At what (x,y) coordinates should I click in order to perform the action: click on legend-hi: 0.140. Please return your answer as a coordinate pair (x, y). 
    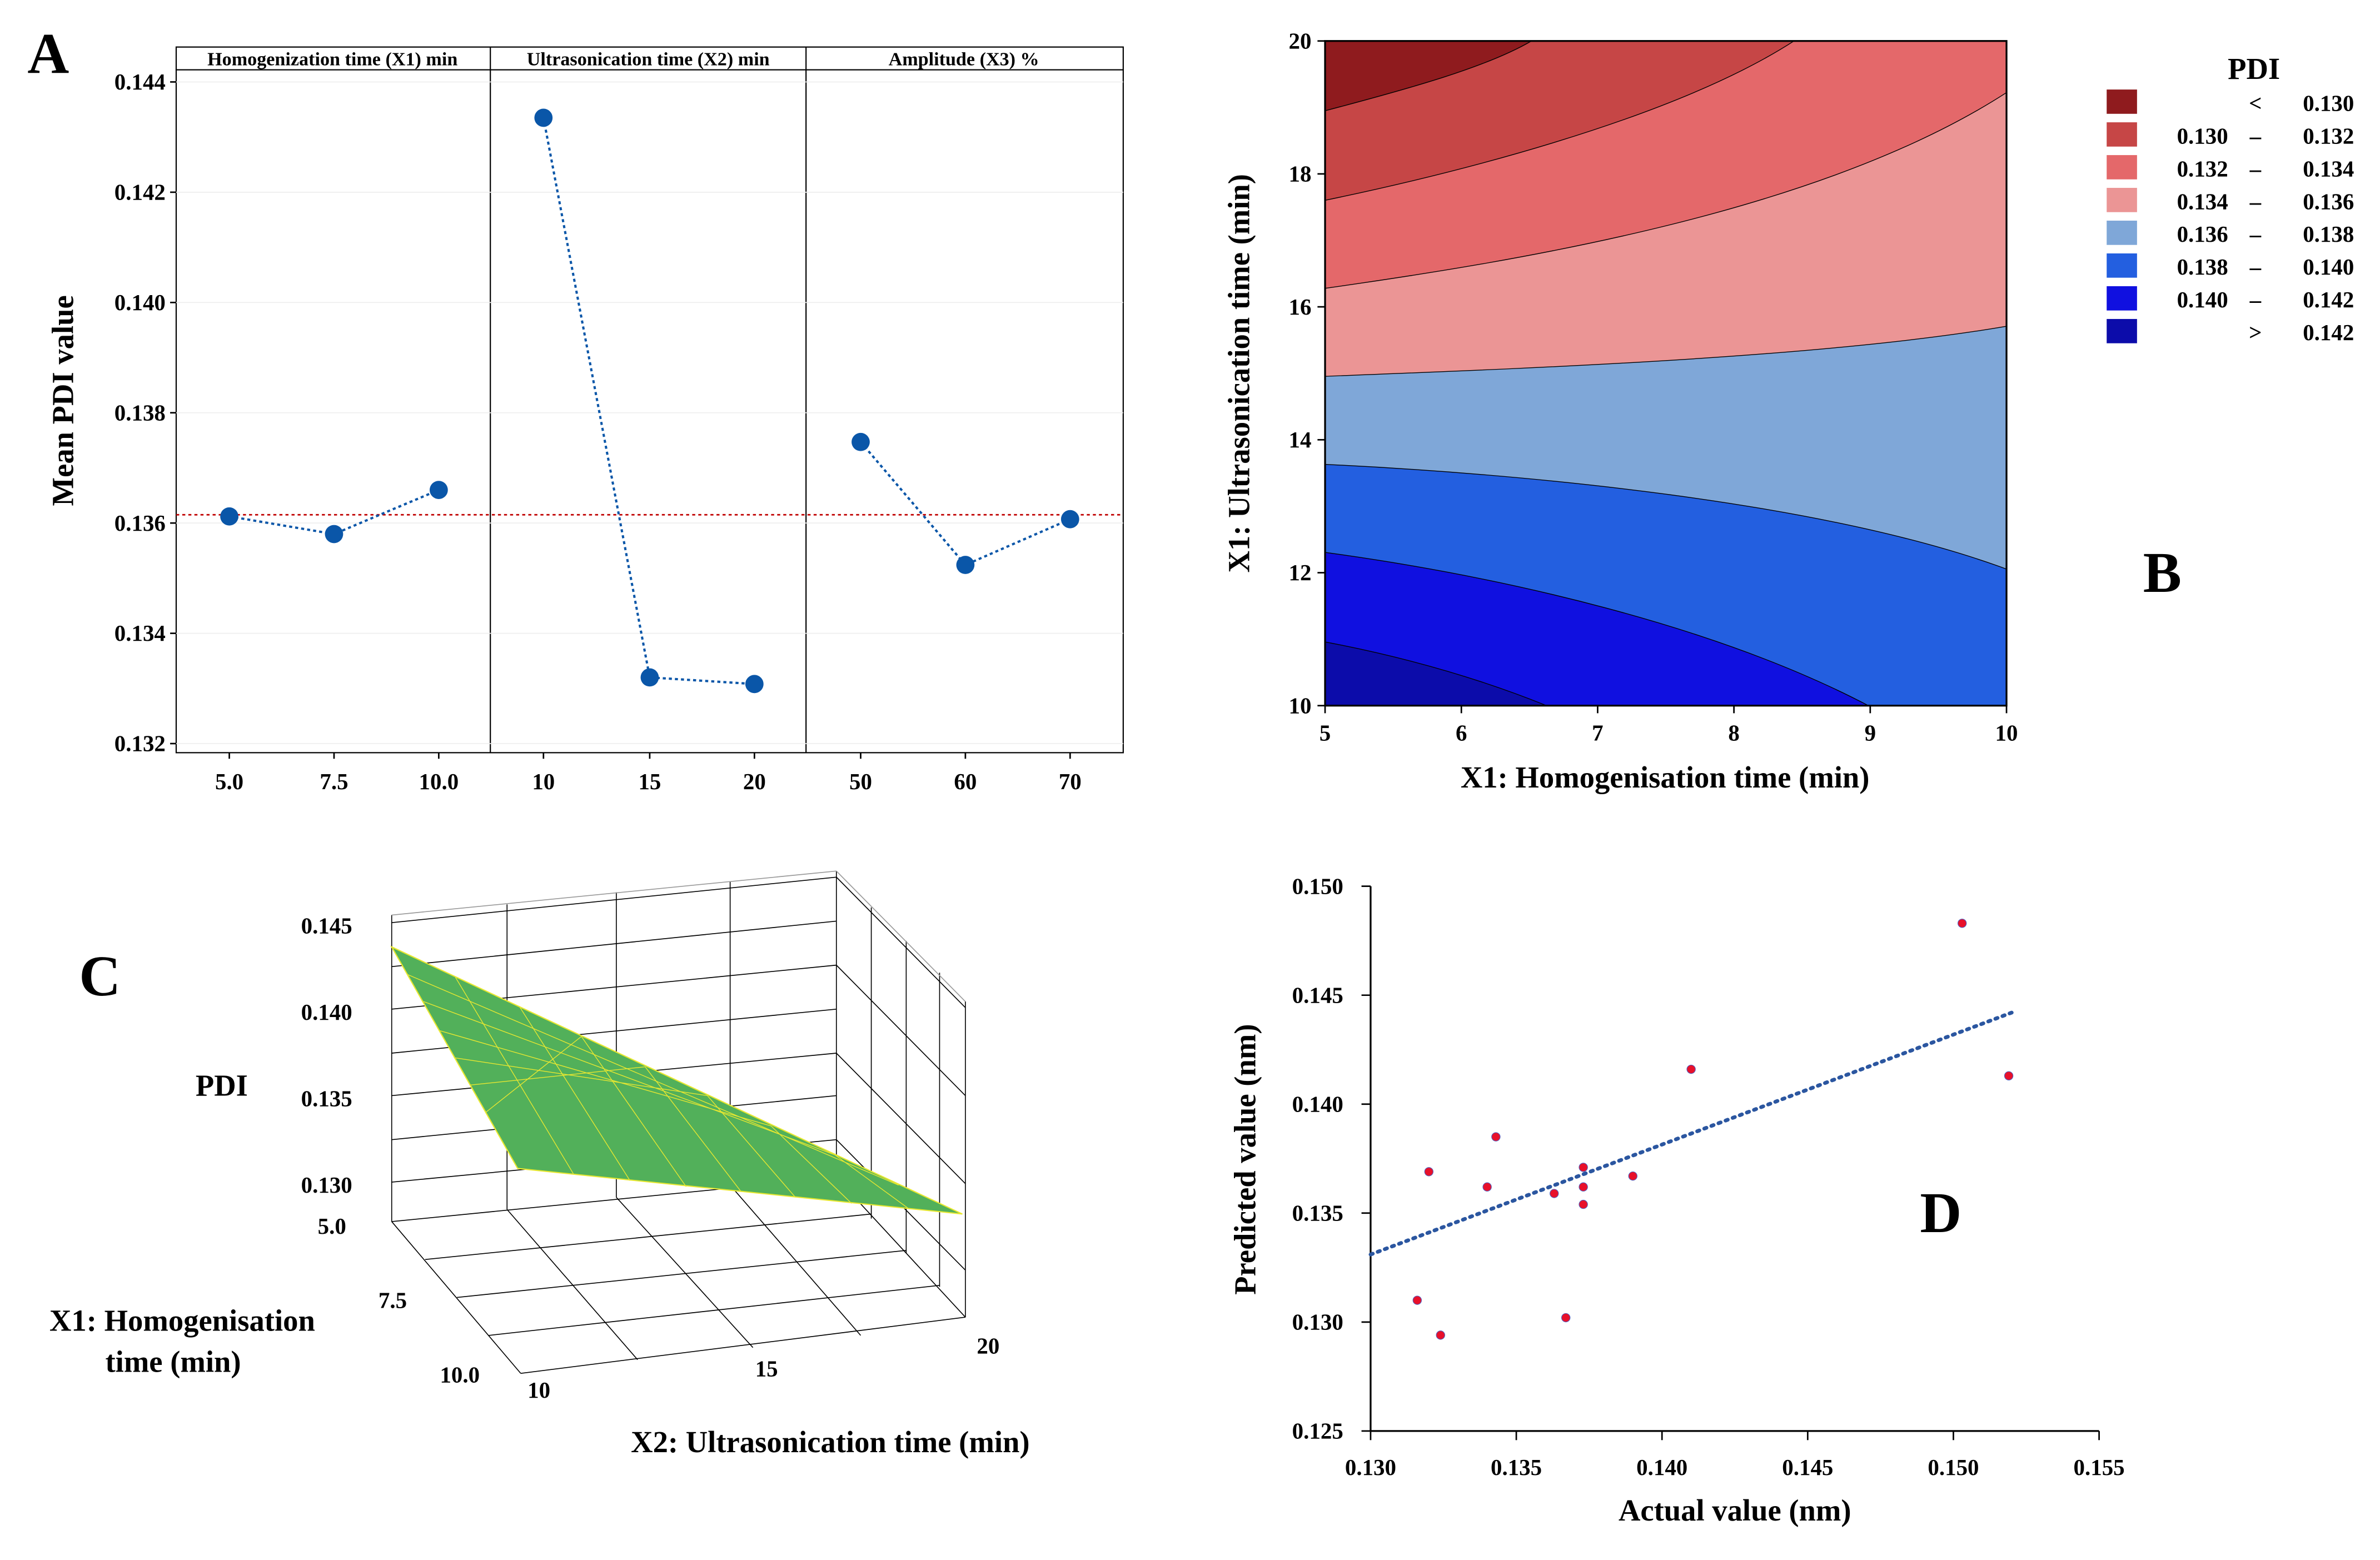
    Looking at the image, I should click on (2328, 267).